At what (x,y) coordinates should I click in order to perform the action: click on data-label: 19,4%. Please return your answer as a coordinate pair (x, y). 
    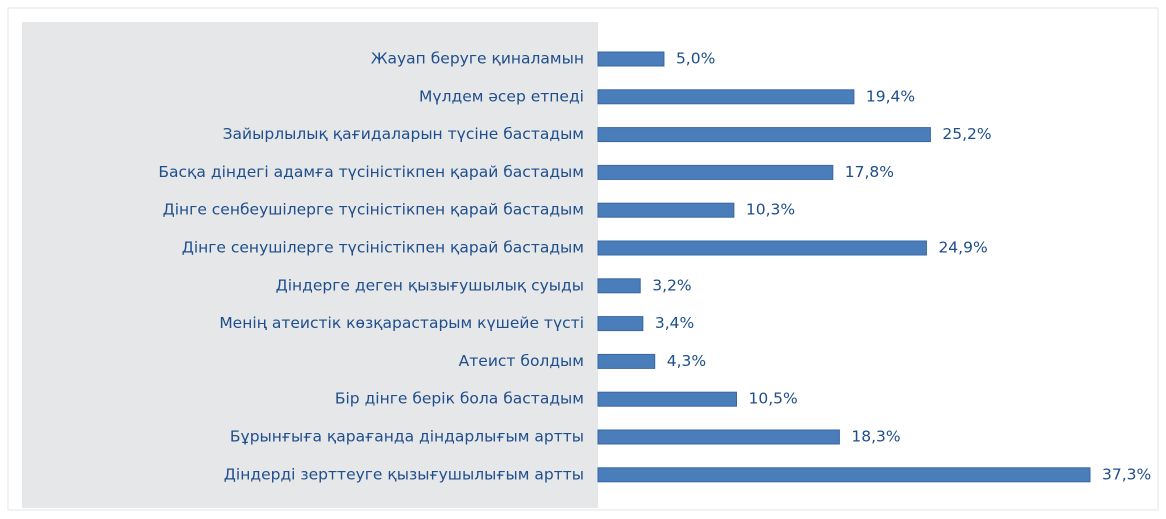
    Looking at the image, I should click on (890, 96).